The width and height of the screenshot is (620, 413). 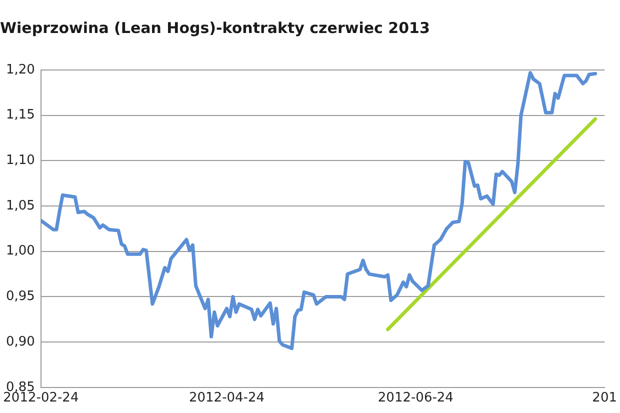 What do you see at coordinates (605, 398) in the screenshot?
I see `x-tick-label: 201` at bounding box center [605, 398].